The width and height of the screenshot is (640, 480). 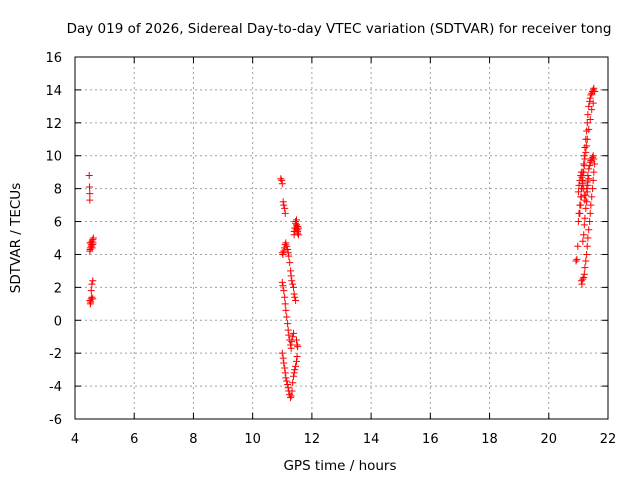 I want to click on y-tick-label: -2, so click(x=55, y=354).